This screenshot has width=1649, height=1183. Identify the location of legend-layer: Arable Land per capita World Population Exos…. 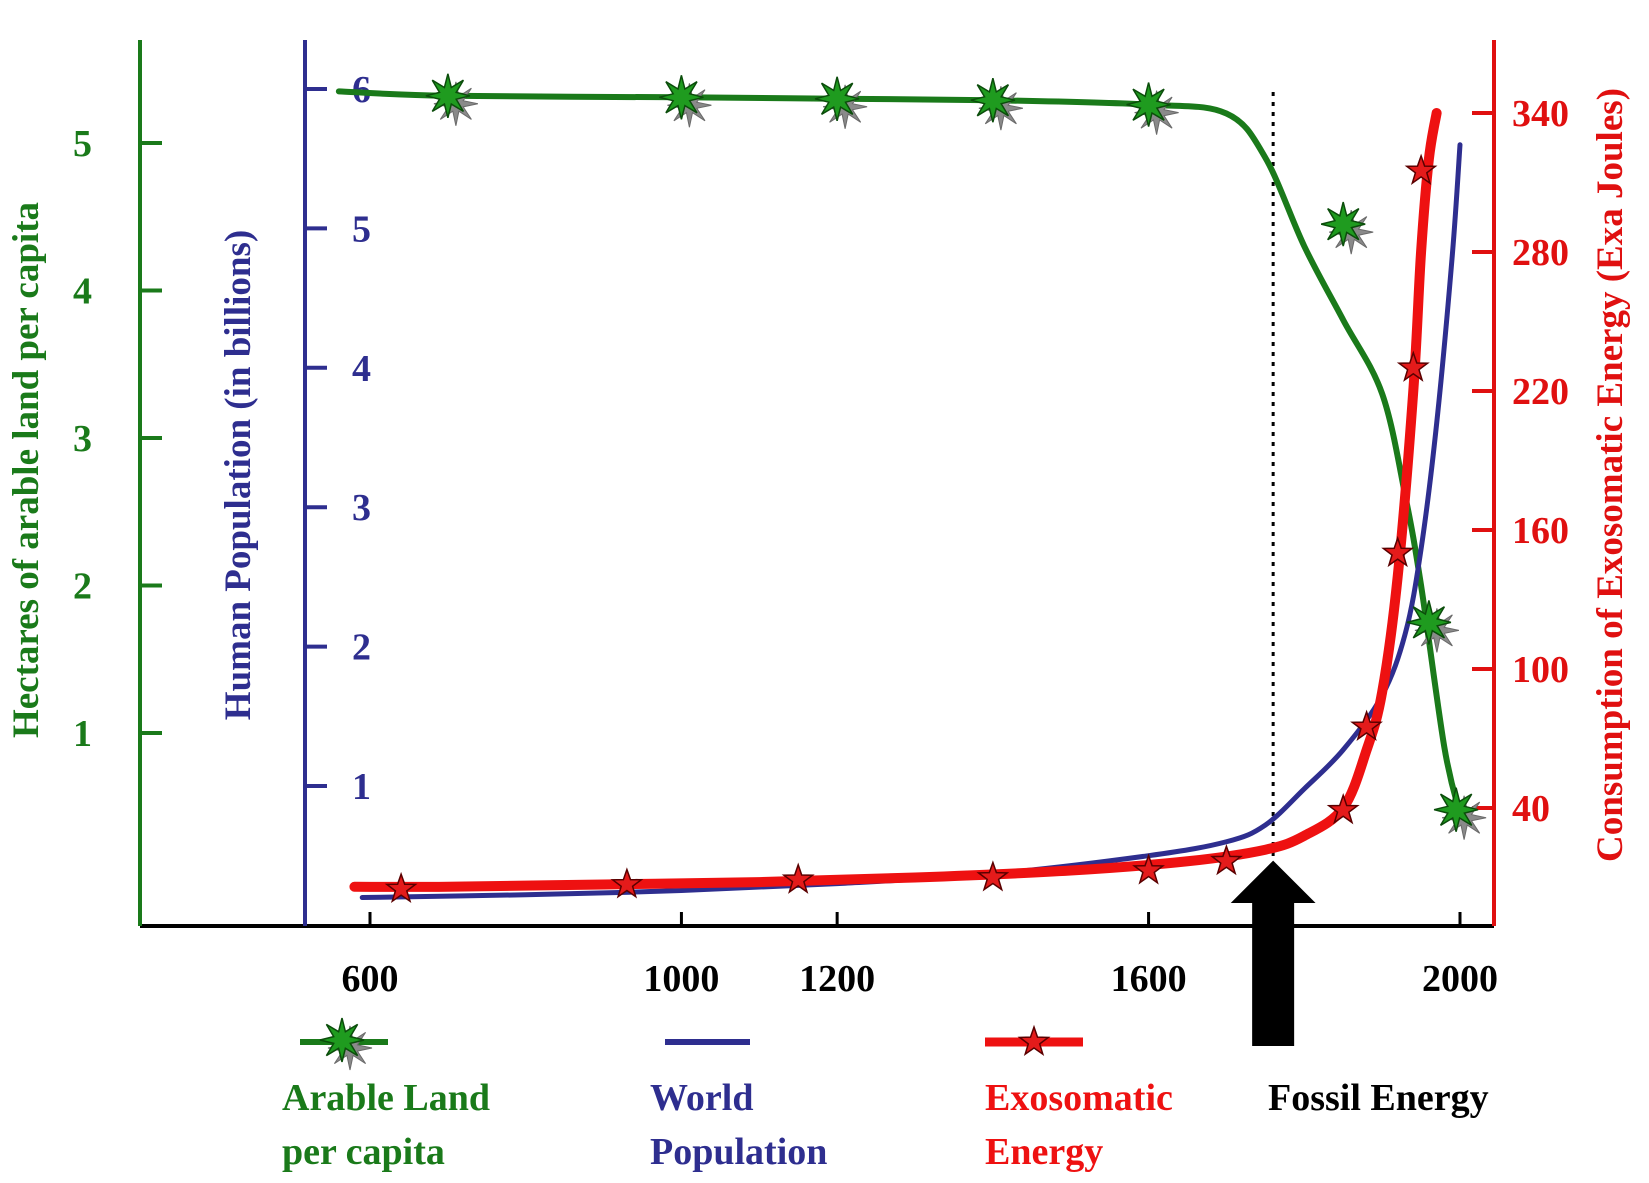
(885, 1095).